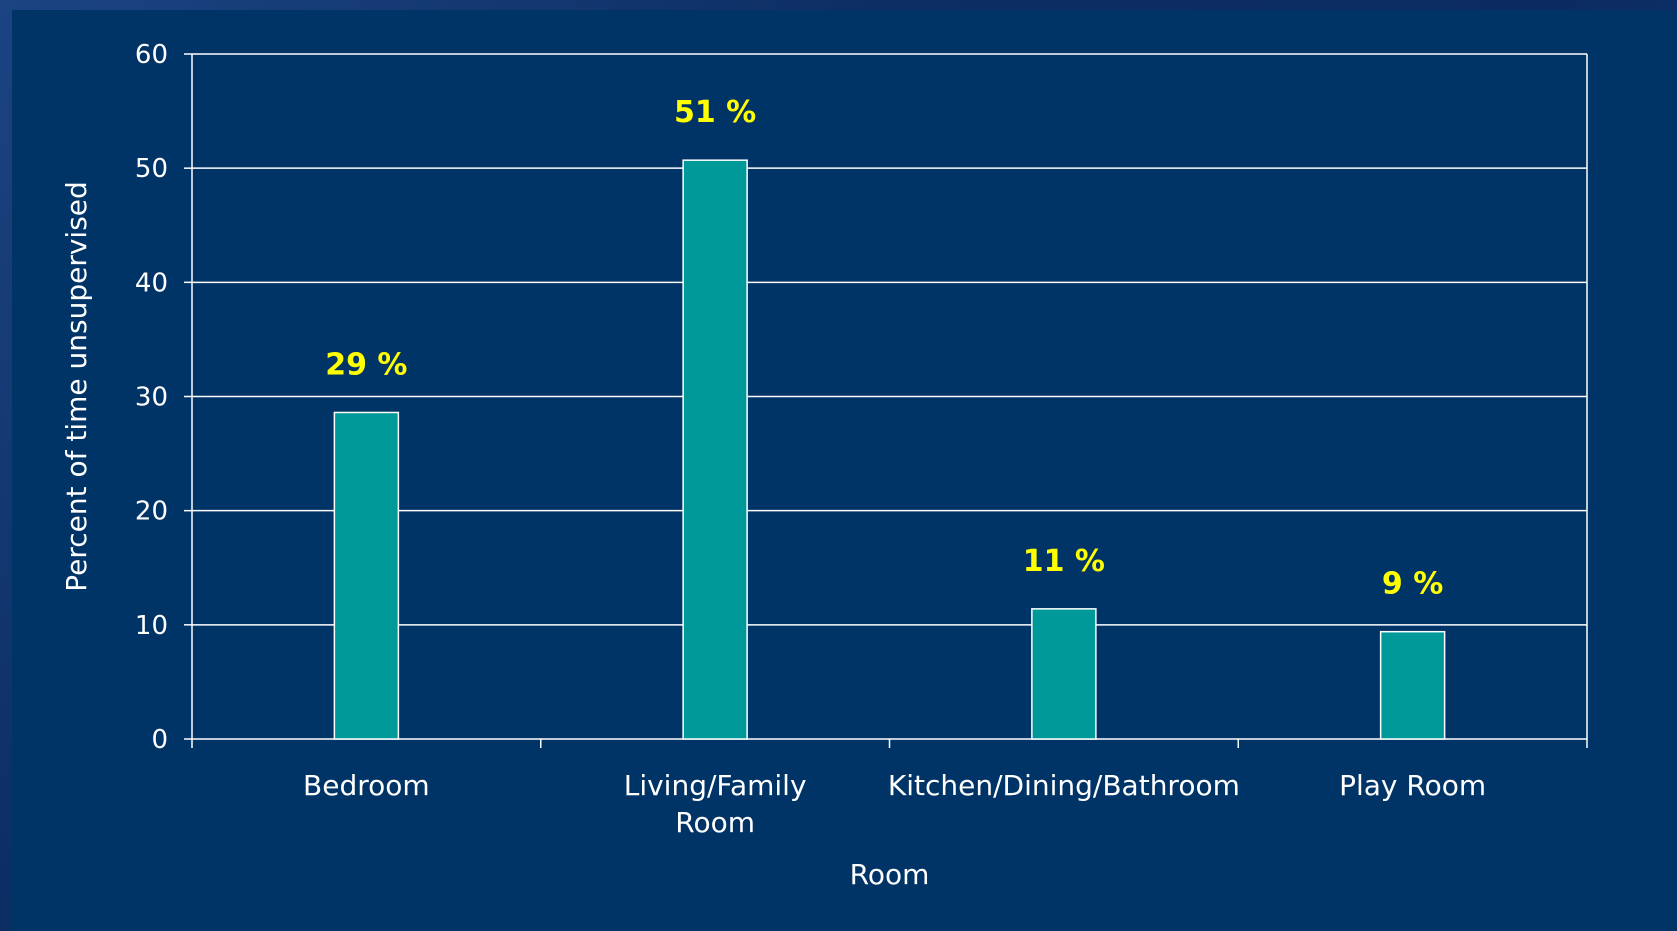 The image size is (1677, 931). I want to click on data-label: 51 %, so click(715, 112).